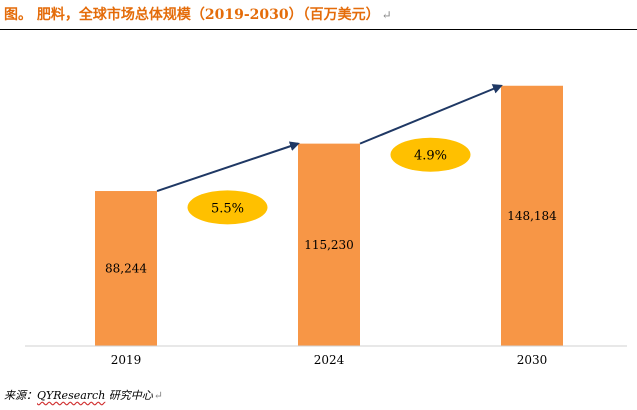 The width and height of the screenshot is (637, 410). Describe the element at coordinates (71, 395) in the screenshot. I see `source-brand: QYResearch` at that location.